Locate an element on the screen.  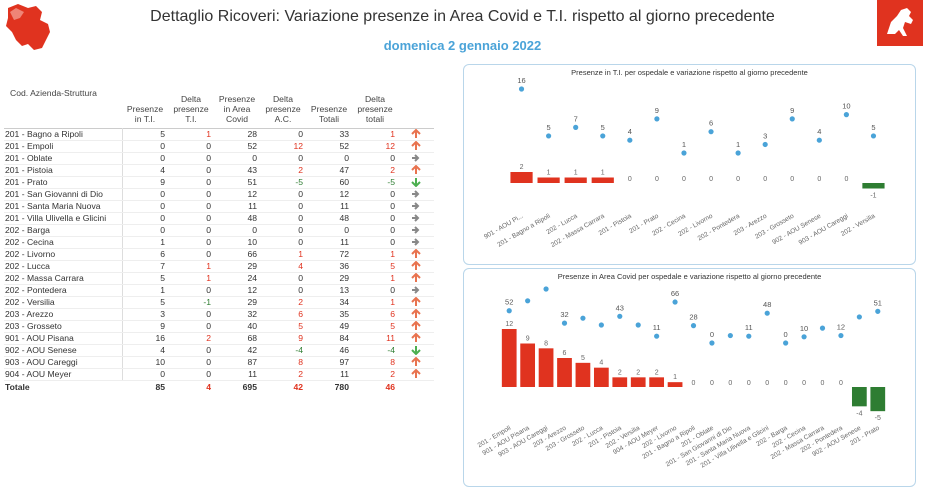
table-row: 202 - Barga 0 0 0 0 0 0 is located at coordinates (219, 230).